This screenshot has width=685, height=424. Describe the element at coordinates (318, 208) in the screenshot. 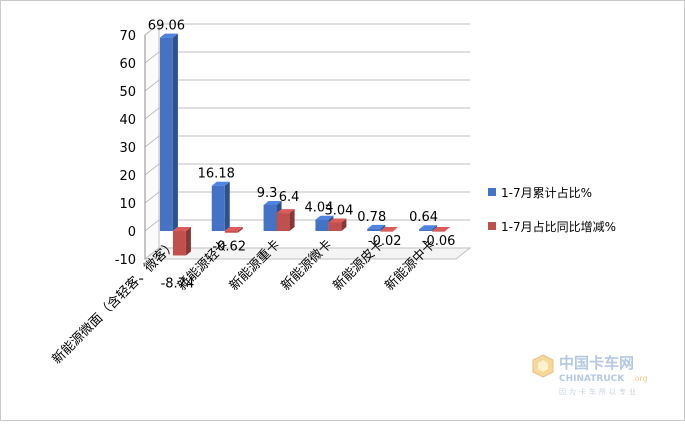

I see `data-label: 4.04` at that location.